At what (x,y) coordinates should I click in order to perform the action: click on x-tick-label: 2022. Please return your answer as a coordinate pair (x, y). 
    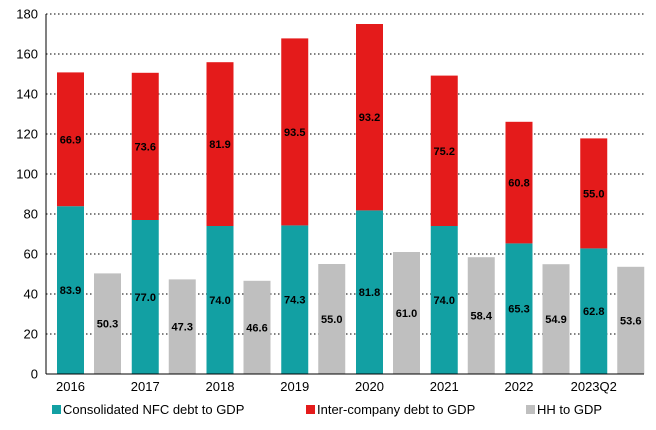
    Looking at the image, I should click on (519, 386).